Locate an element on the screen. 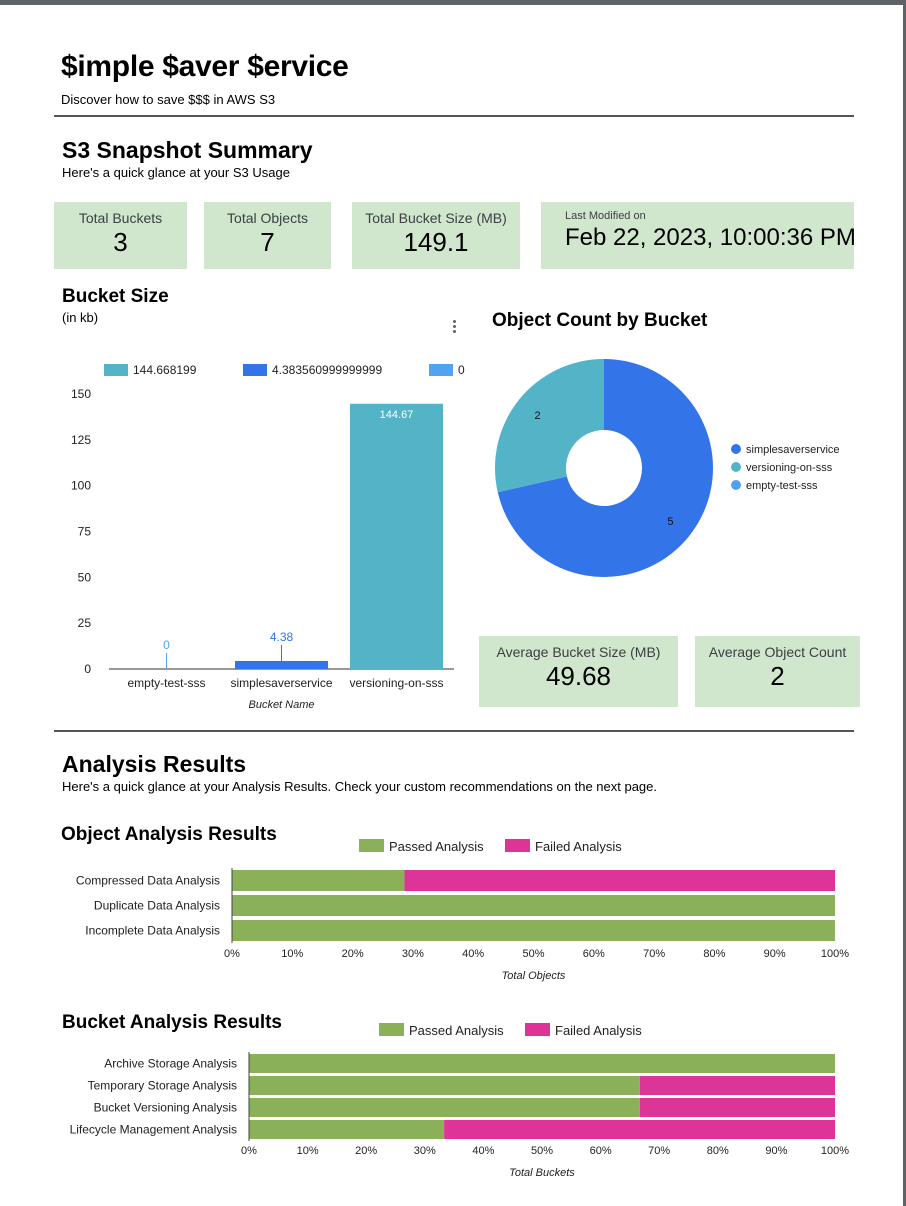 The image size is (906, 1206). divider is located at coordinates (454, 731).